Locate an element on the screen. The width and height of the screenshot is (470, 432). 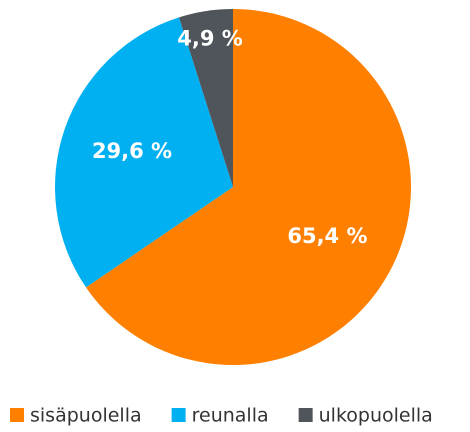
value-label: 65,4 % is located at coordinates (327, 236).